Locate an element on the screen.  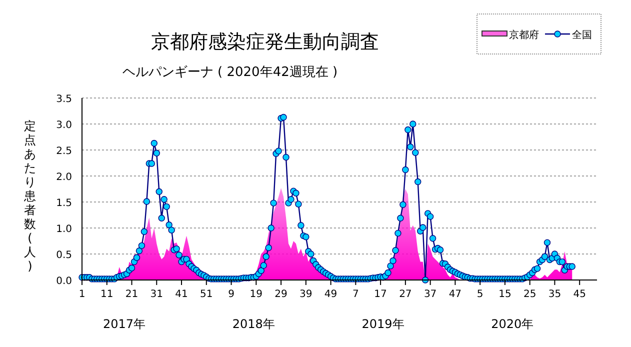
x-tick-label: 11 is located at coordinates (107, 294).